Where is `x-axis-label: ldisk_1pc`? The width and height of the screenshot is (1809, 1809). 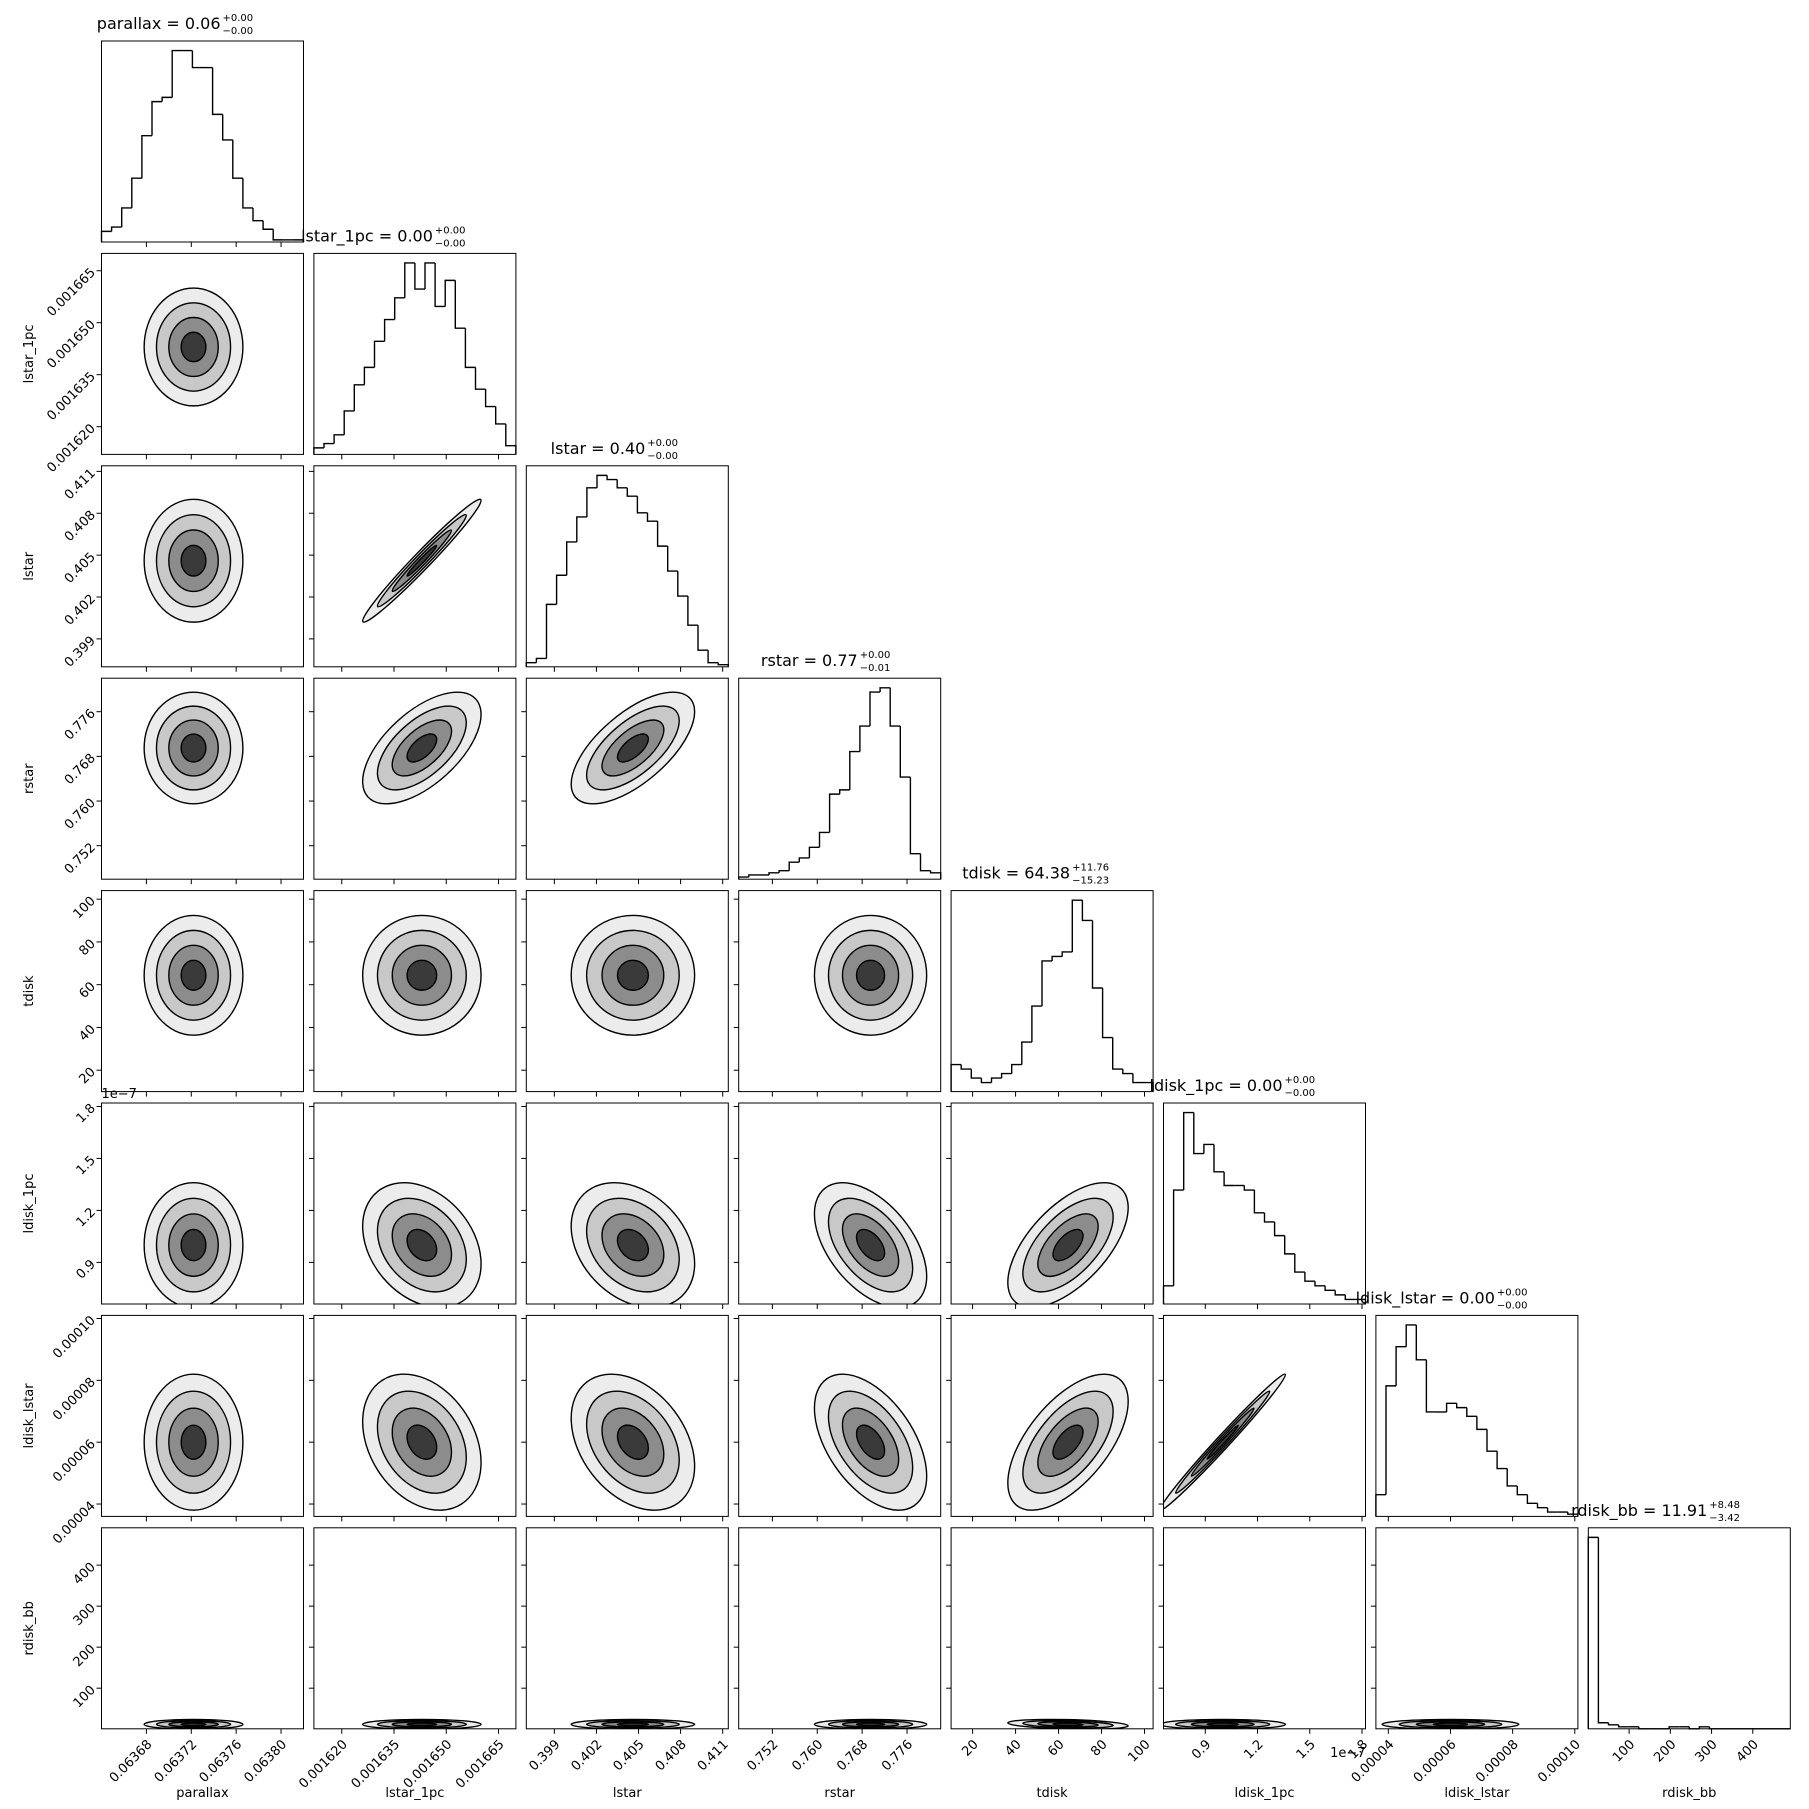
x-axis-label: ldisk_1pc is located at coordinates (1265, 1793).